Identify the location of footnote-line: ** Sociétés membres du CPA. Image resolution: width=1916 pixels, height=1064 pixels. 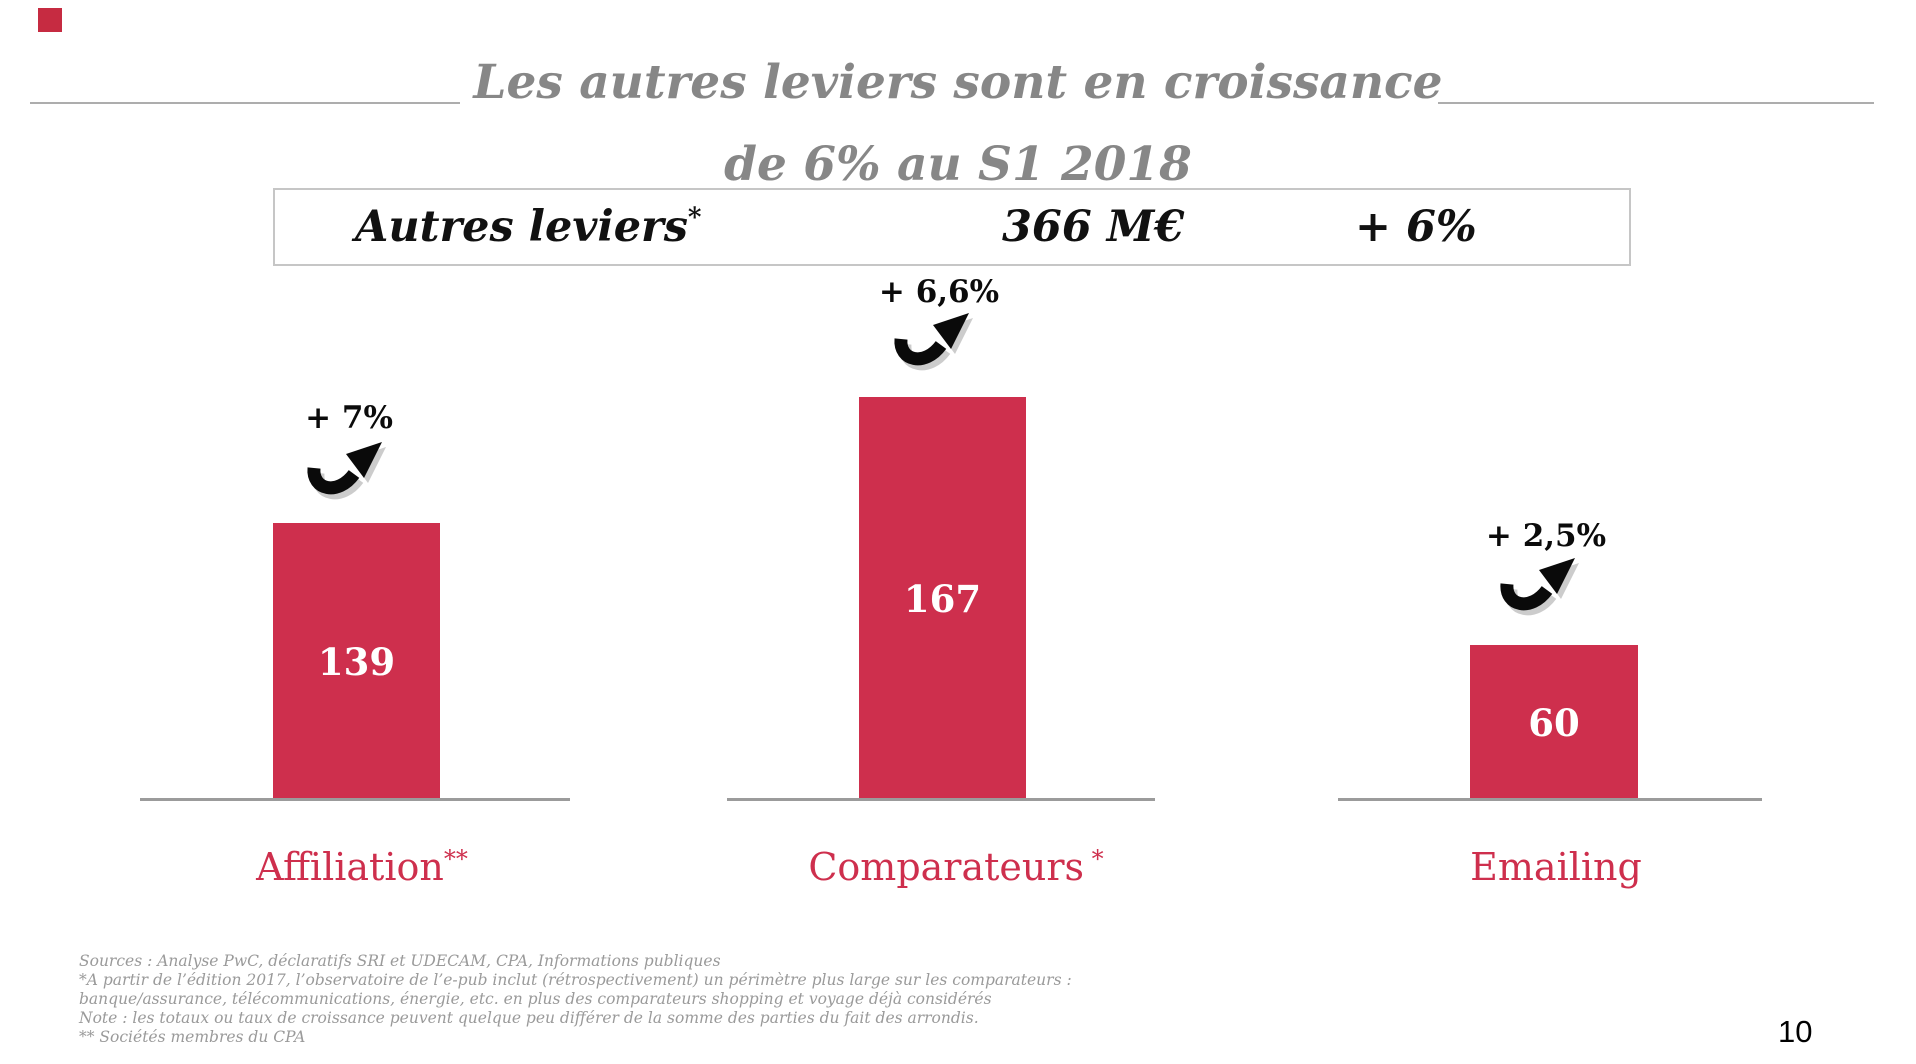
(192, 1037).